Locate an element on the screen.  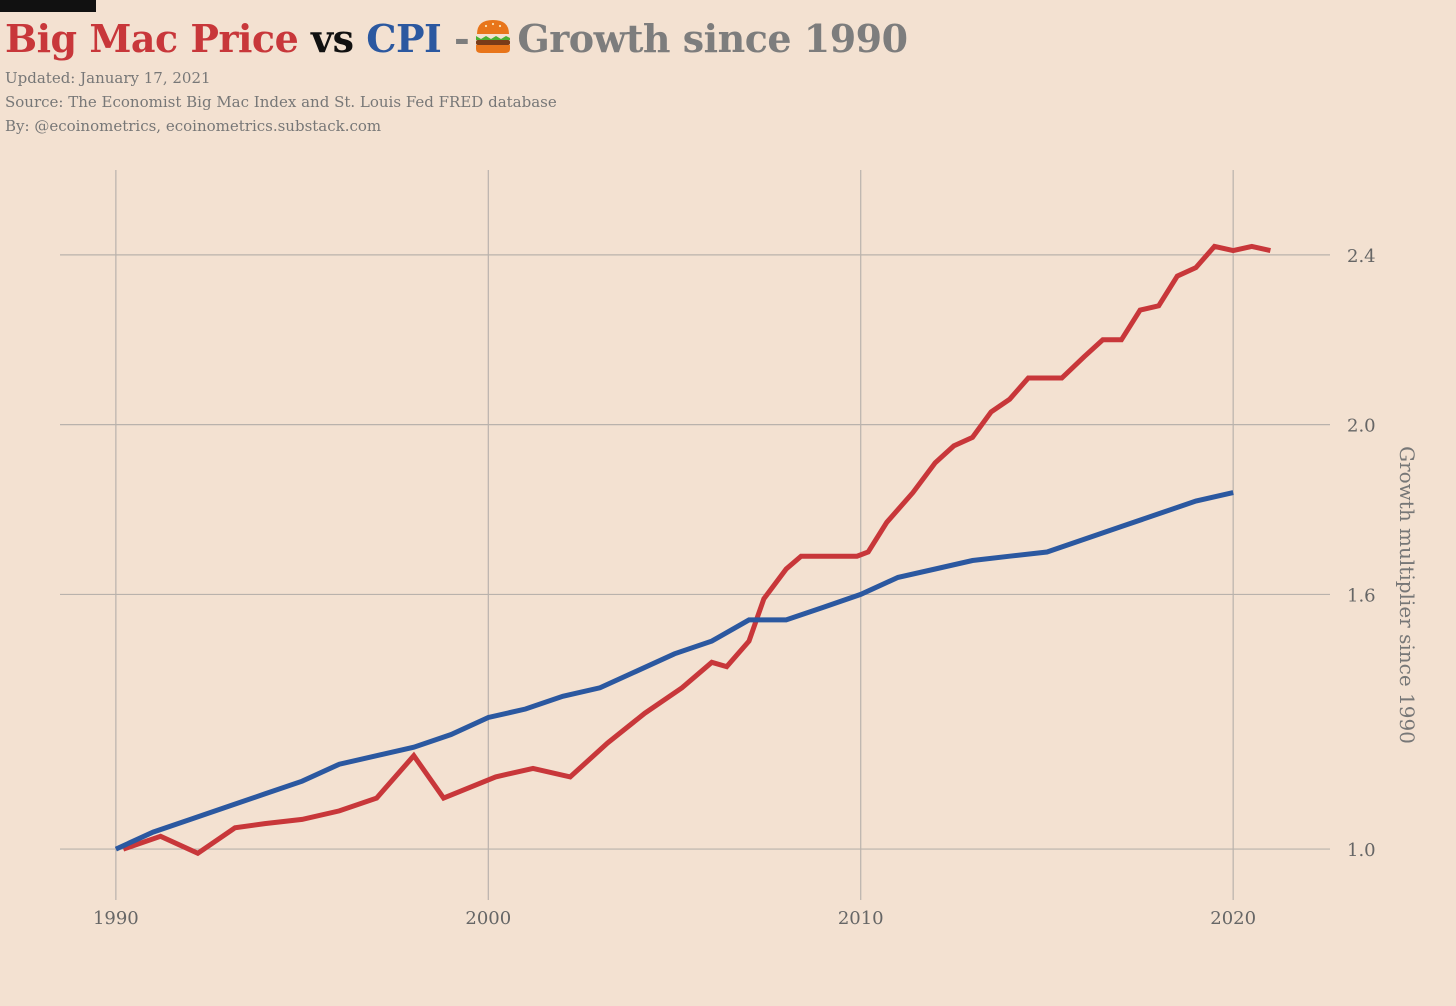
x-tick-label-2000: 2000 is located at coordinates (488, 918).